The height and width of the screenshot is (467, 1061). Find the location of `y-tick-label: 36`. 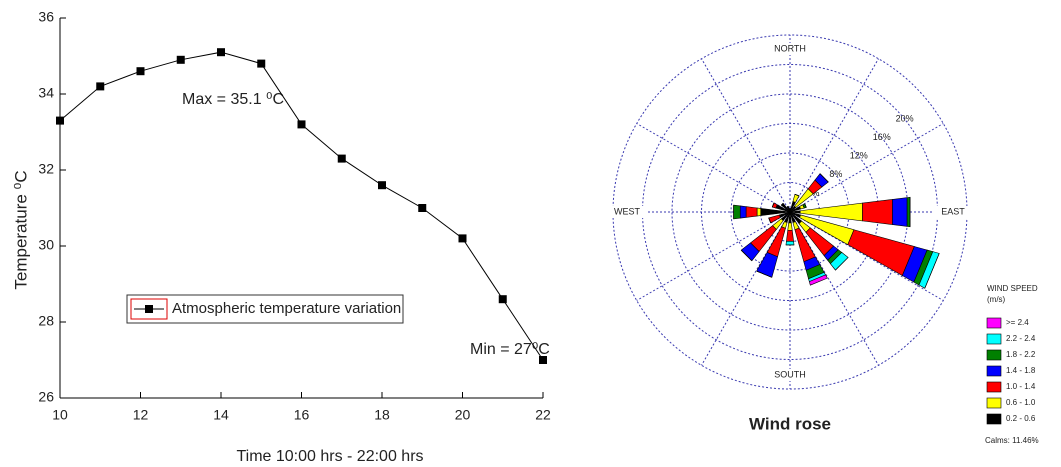

y-tick-label: 36 is located at coordinates (46, 17).